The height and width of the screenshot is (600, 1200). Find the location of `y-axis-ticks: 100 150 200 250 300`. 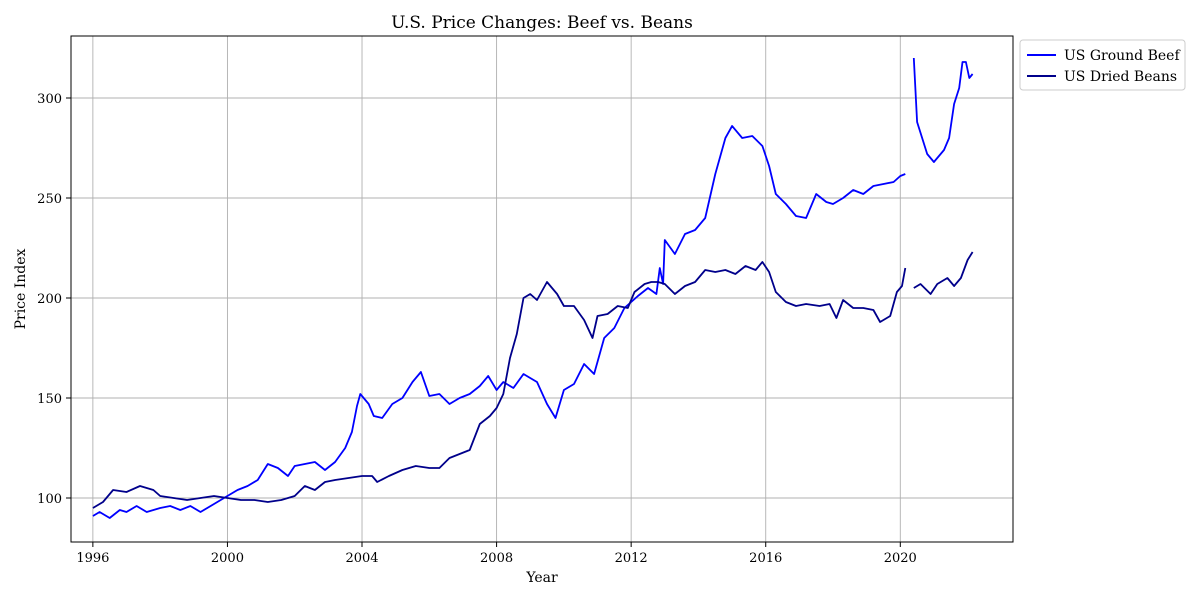

y-axis-ticks: 100 150 200 250 300 is located at coordinates (54, 299).